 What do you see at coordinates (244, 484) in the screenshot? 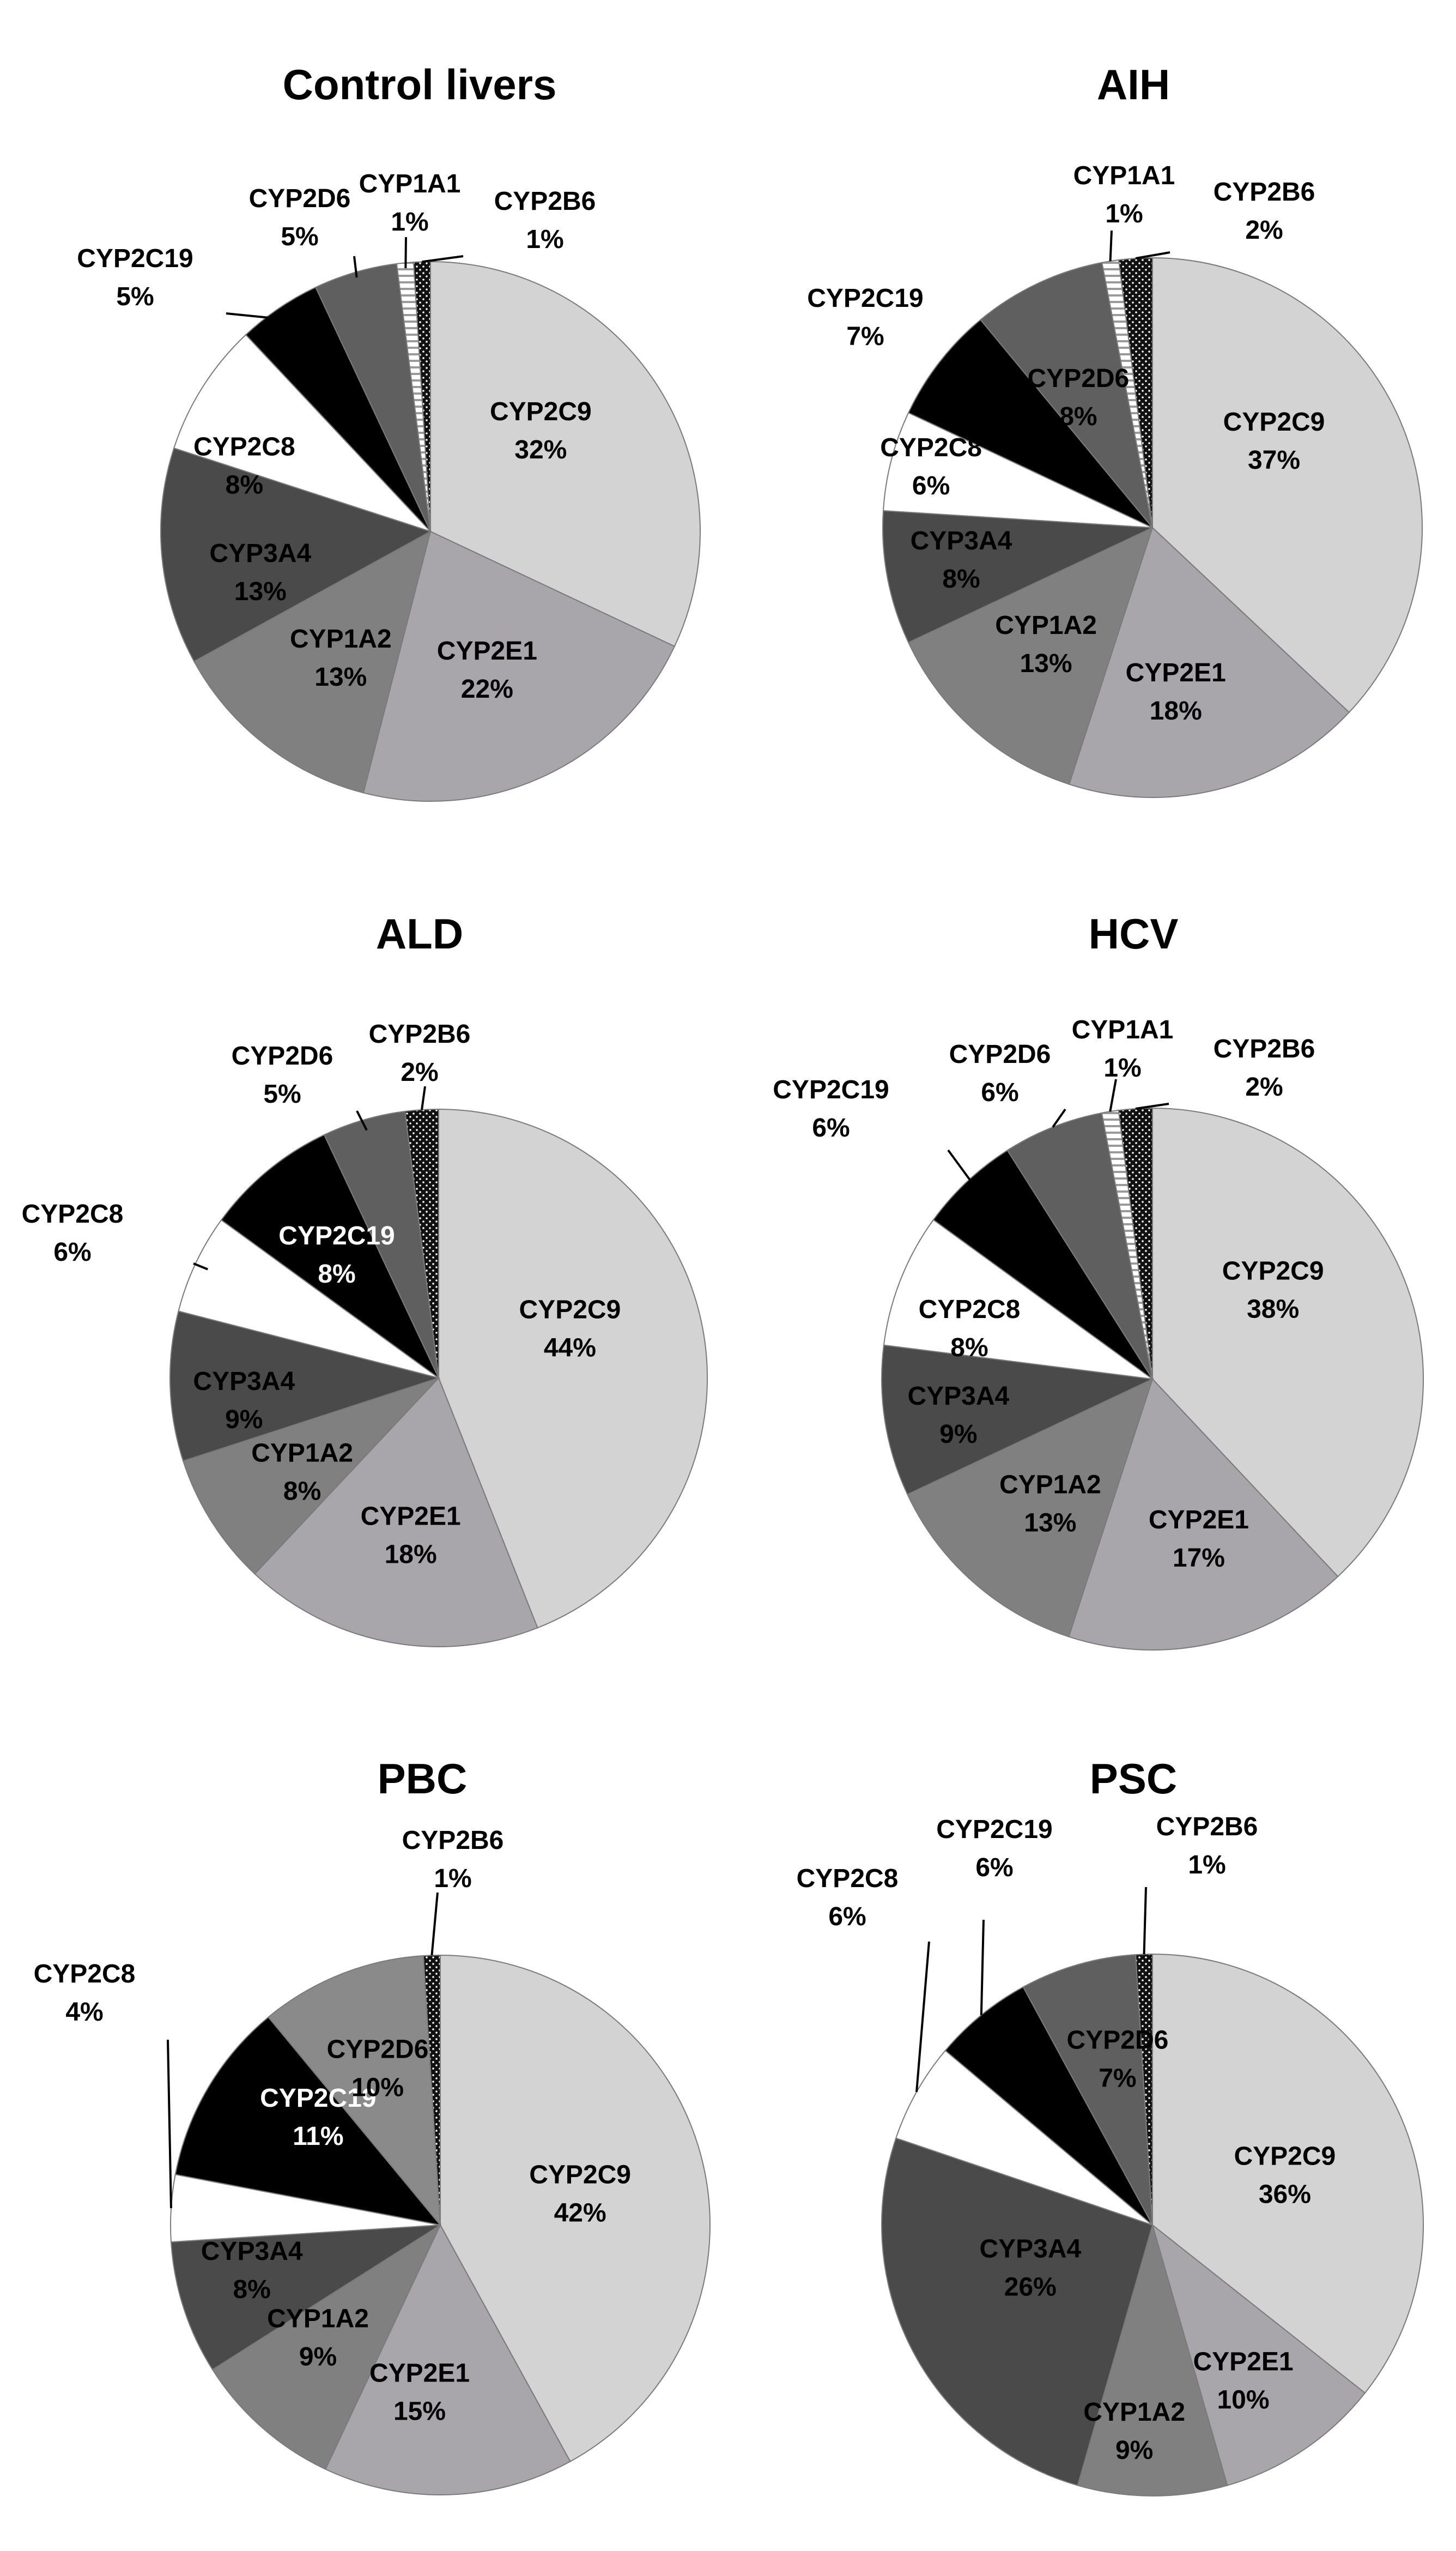
I see `slice-percent-cyp2c8: 8%` at bounding box center [244, 484].